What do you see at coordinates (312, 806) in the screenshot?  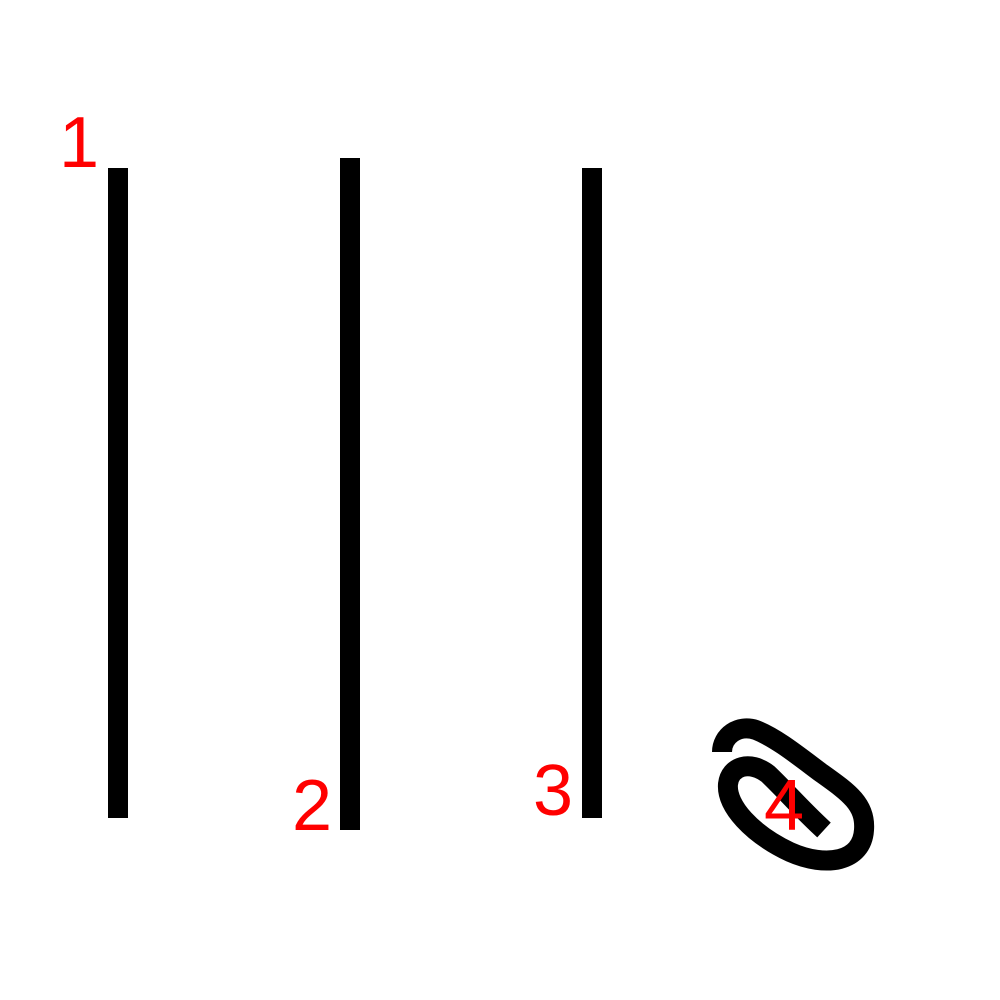 I see `stroke-number-2: 2` at bounding box center [312, 806].